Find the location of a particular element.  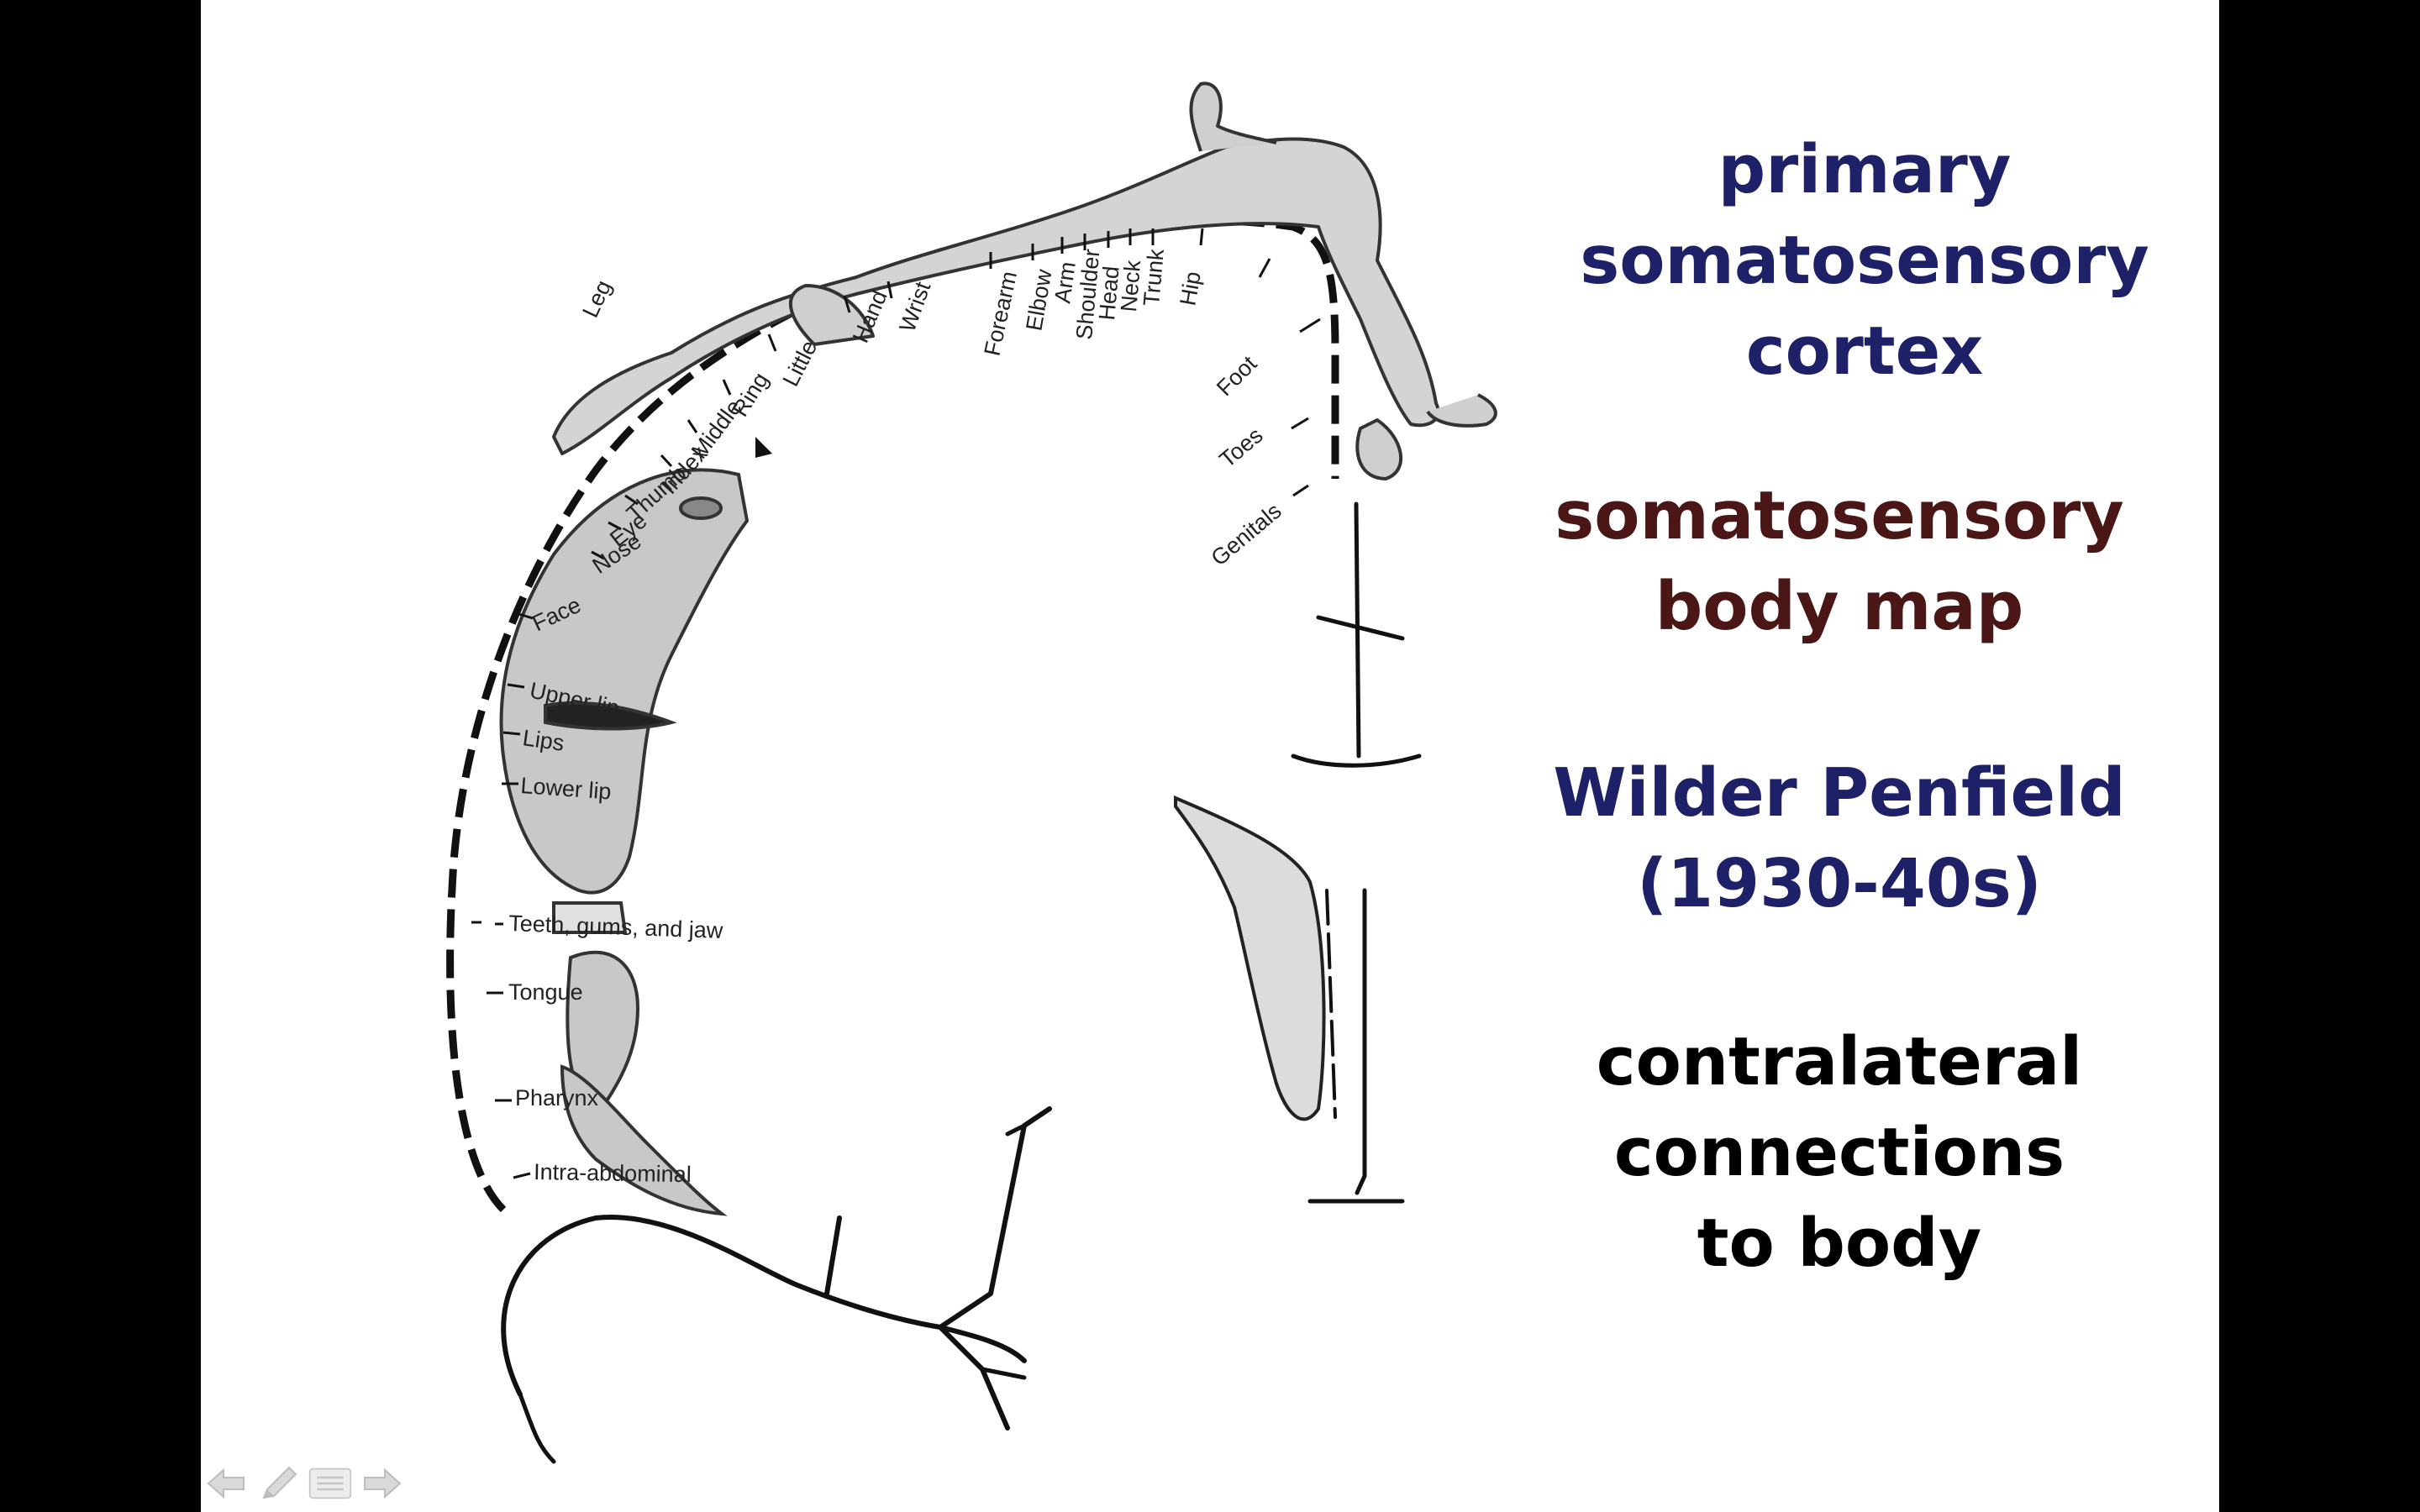

label-intra-abdominal: Intra-abdominal is located at coordinates (613, 1173).